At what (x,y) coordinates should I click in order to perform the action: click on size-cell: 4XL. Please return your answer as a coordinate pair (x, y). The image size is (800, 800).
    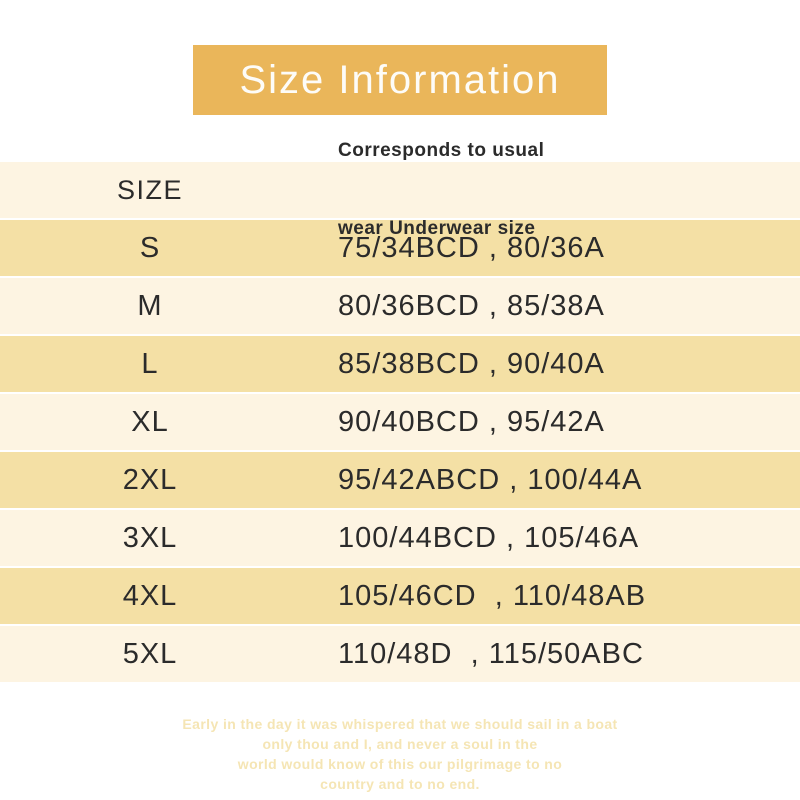
    Looking at the image, I should click on (150, 595).